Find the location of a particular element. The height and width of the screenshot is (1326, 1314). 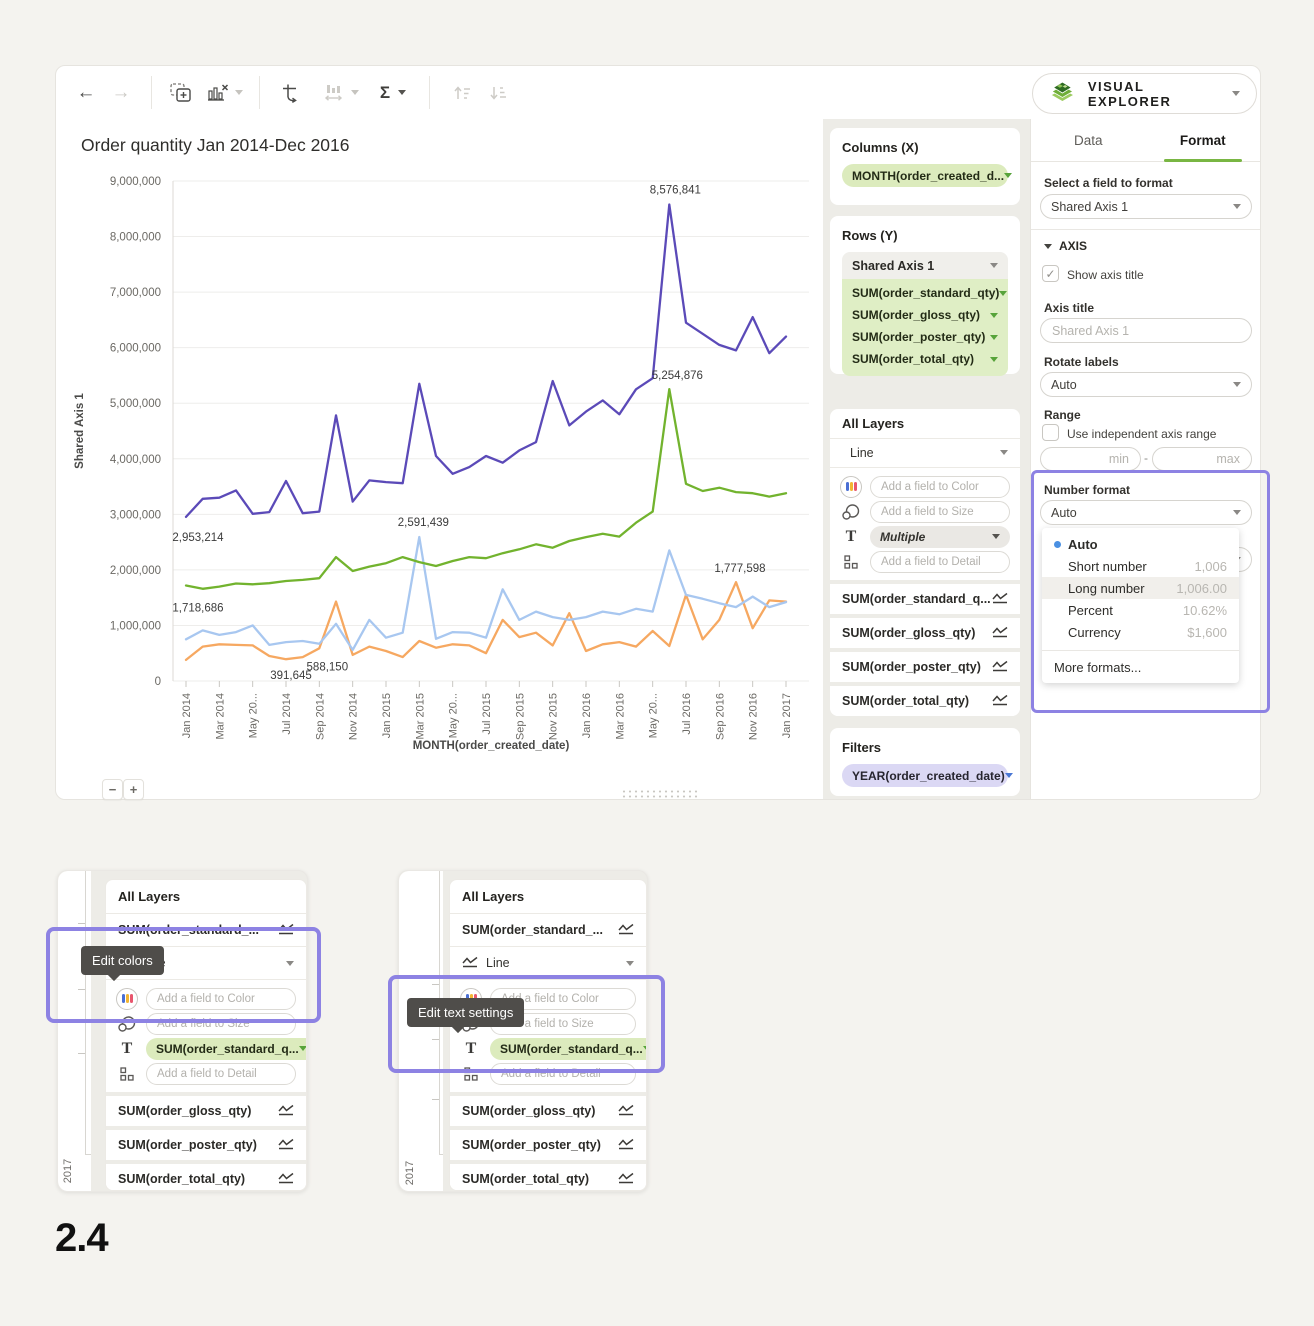

toolbar-separator is located at coordinates (151, 92).